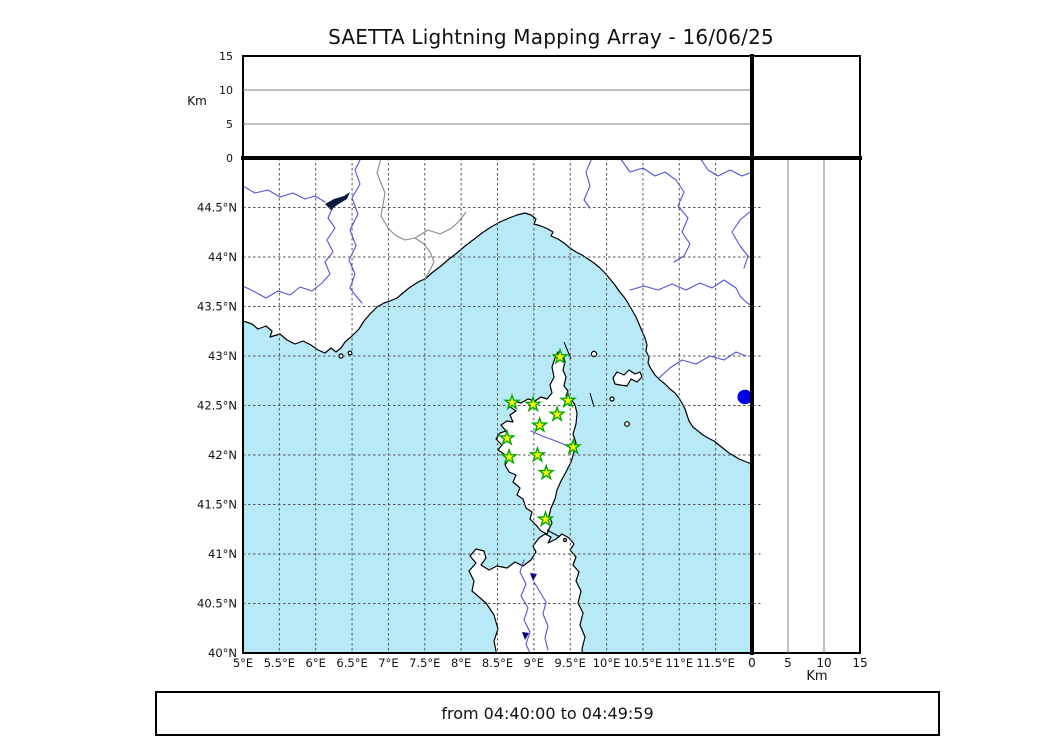 Image resolution: width=1050 pixels, height=750 pixels. What do you see at coordinates (594, 354) in the screenshot?
I see `capraia-island` at bounding box center [594, 354].